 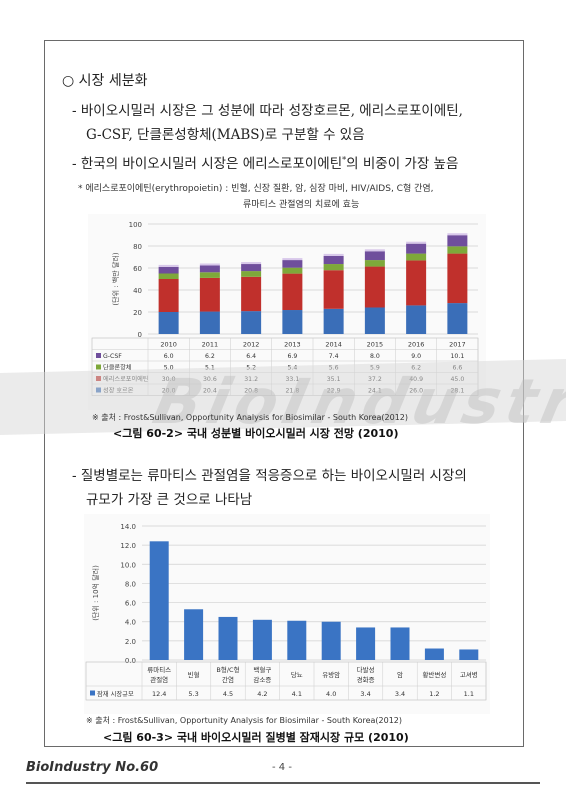 What do you see at coordinates (159, 679) in the screenshot?
I see `x-tick-label: 관절염` at bounding box center [159, 679].